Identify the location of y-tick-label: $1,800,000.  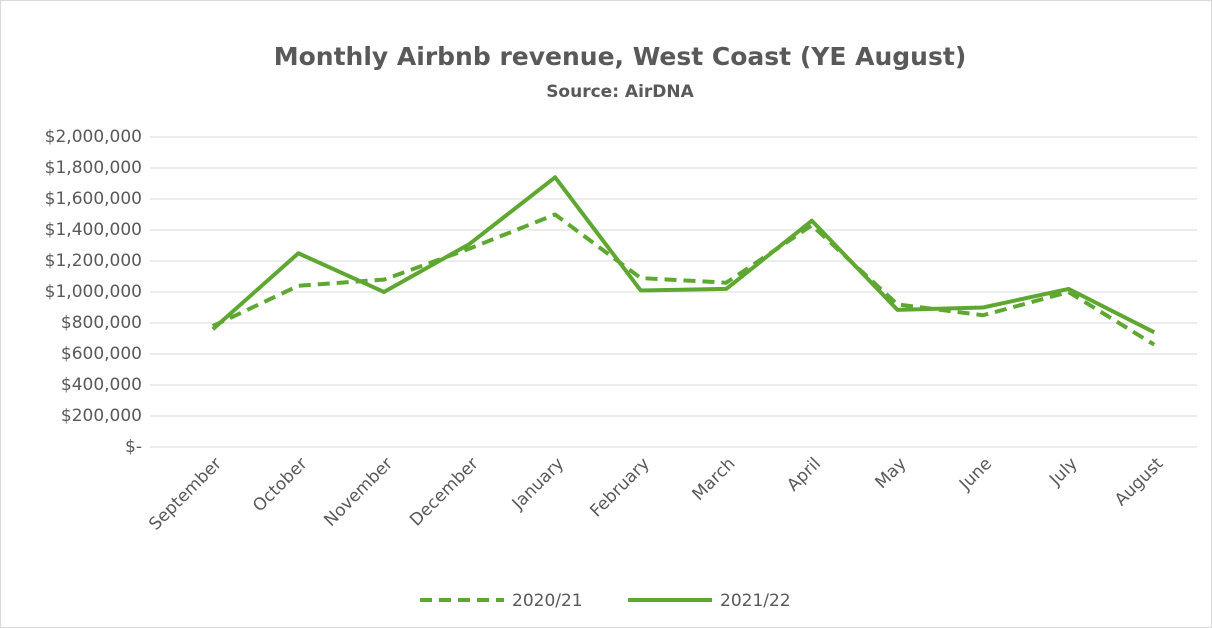
(93, 168).